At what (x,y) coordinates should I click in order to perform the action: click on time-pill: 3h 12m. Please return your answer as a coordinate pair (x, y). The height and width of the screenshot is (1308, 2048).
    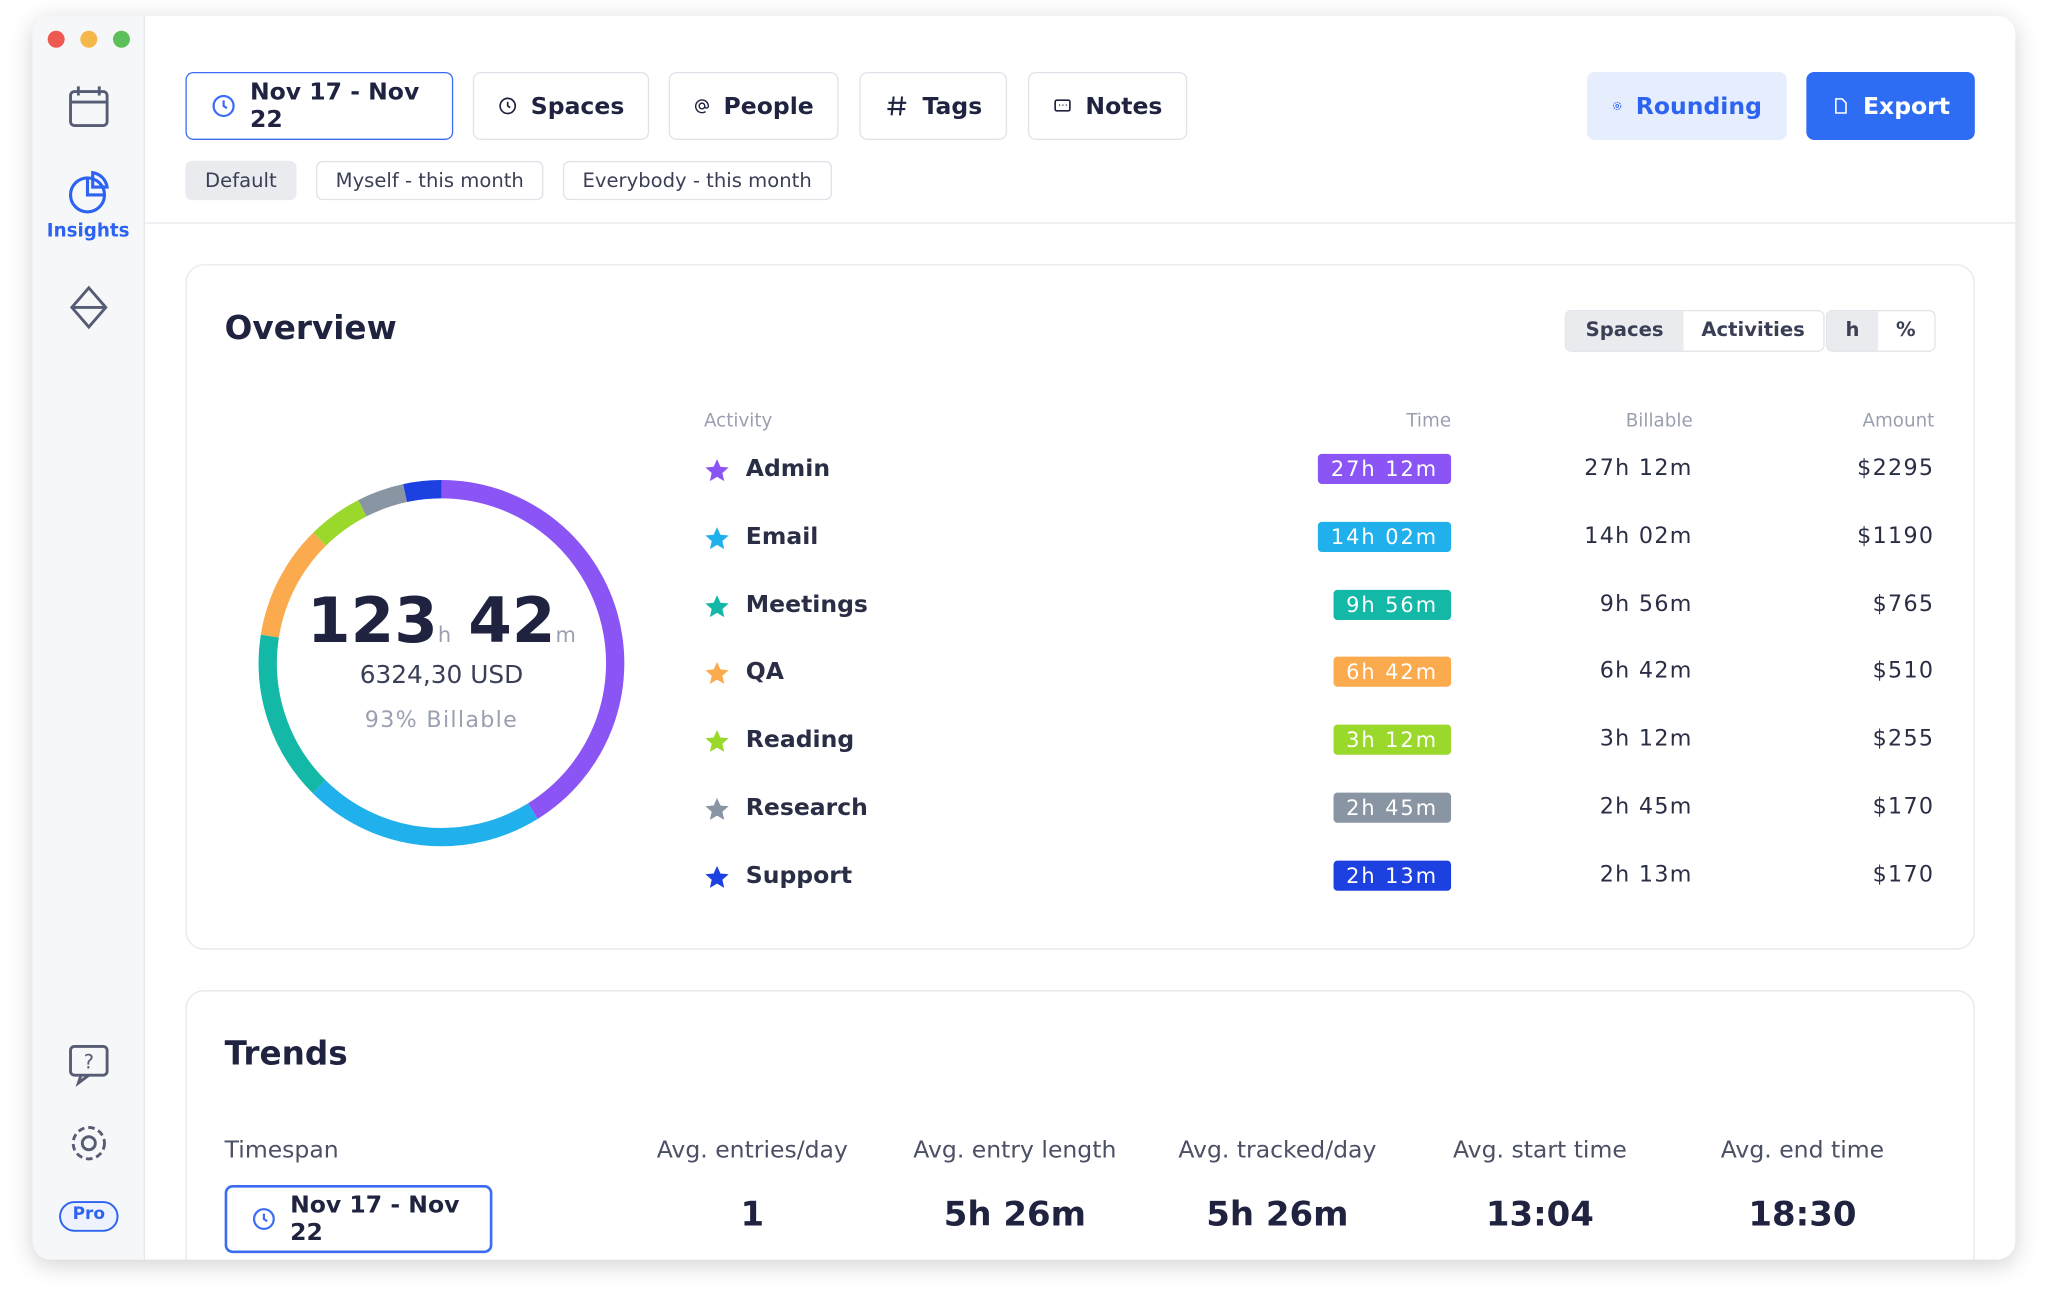
    Looking at the image, I should click on (1392, 739).